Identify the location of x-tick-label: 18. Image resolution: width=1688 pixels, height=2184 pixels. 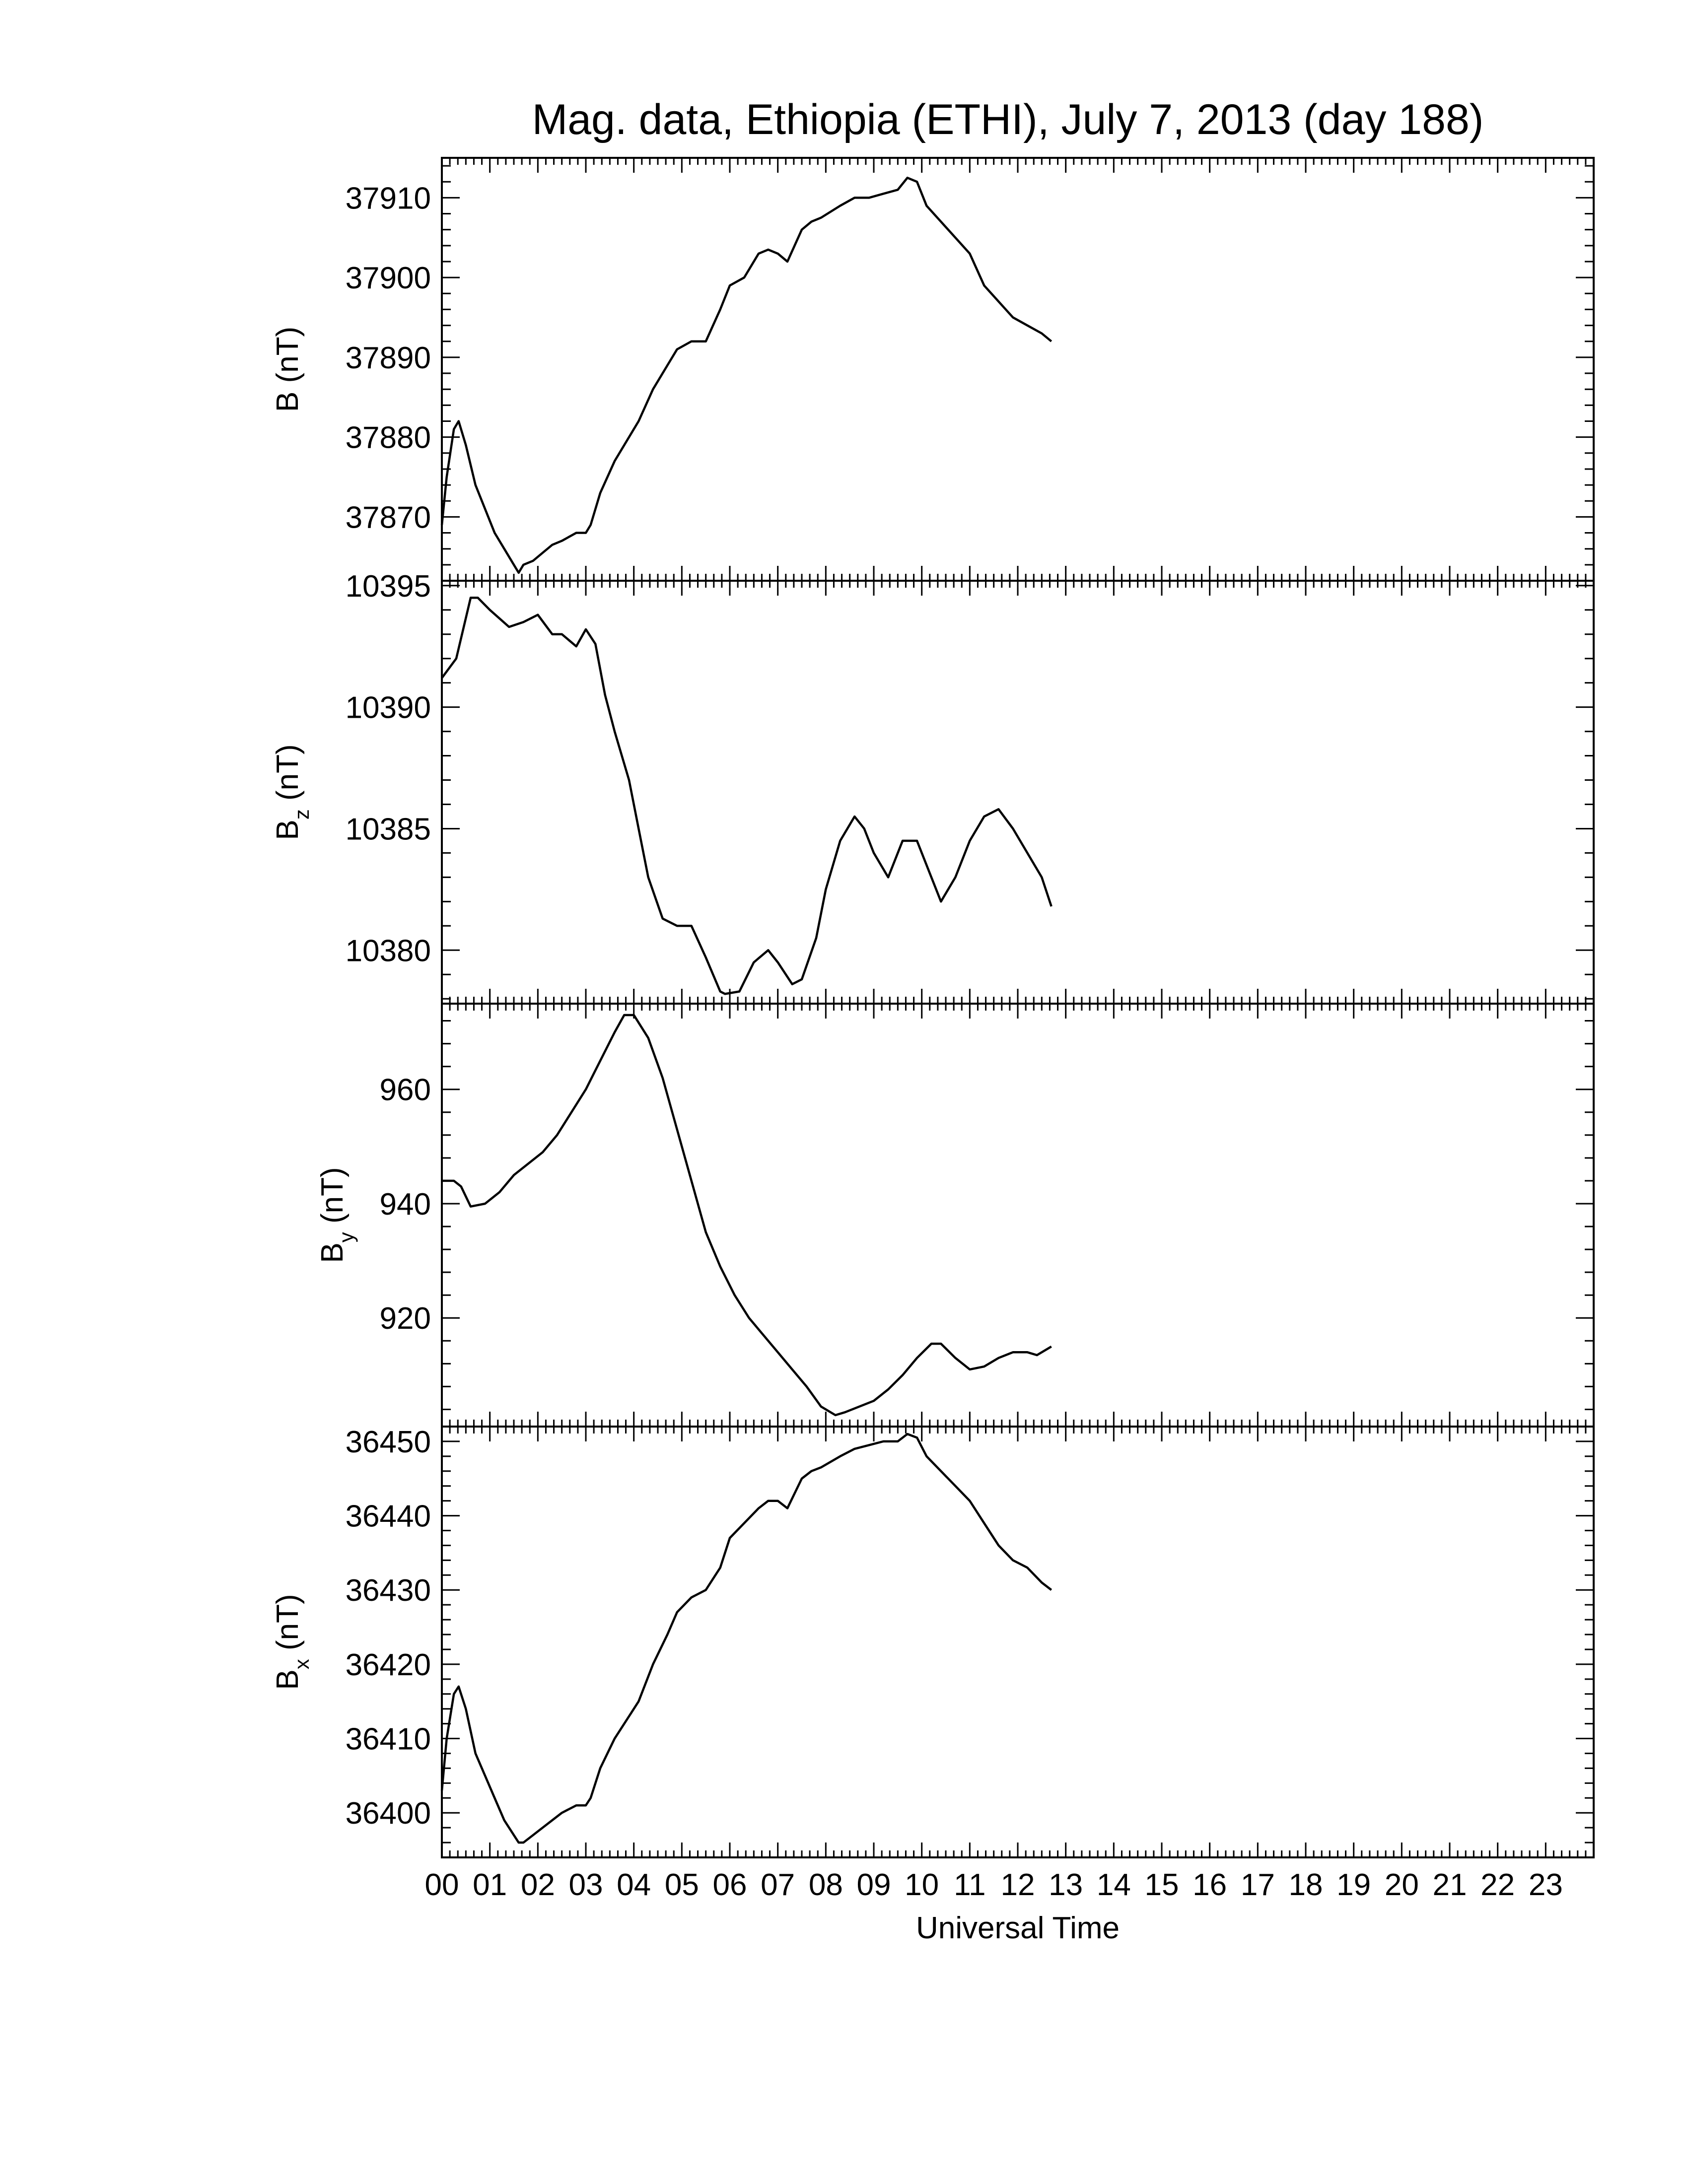
(1306, 1885).